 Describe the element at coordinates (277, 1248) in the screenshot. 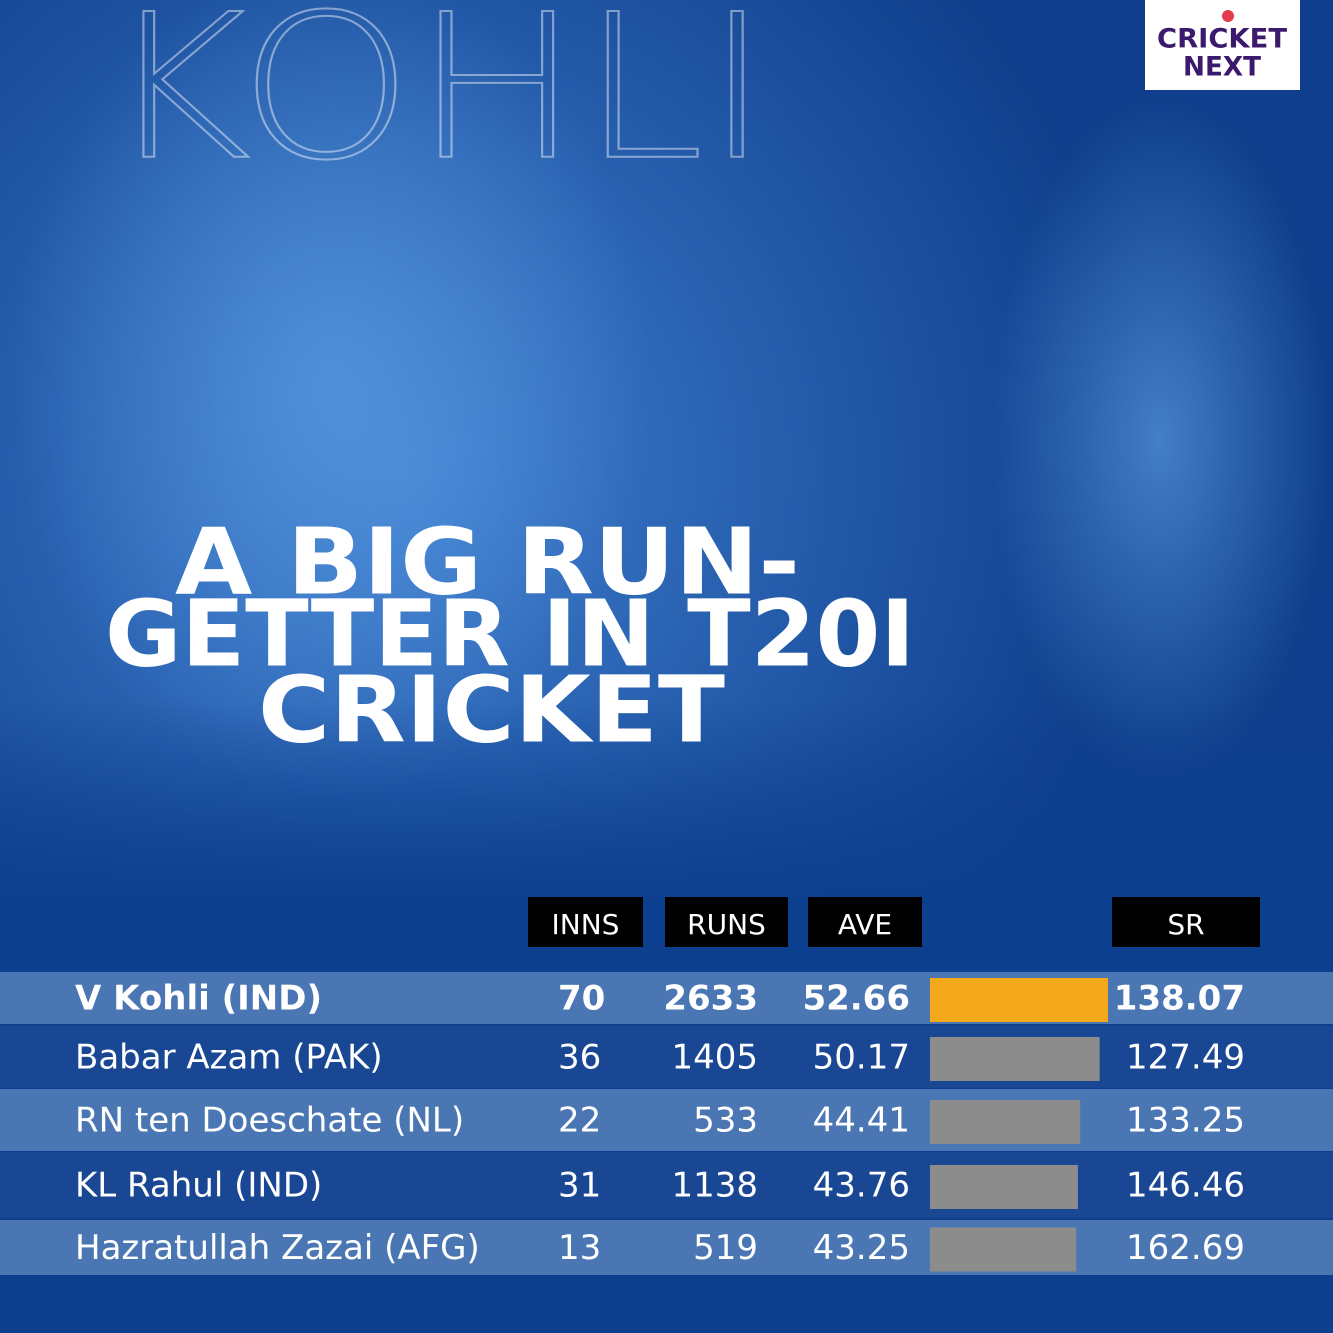

I see `player-name: Hazratullah Zazai (AFG)` at that location.